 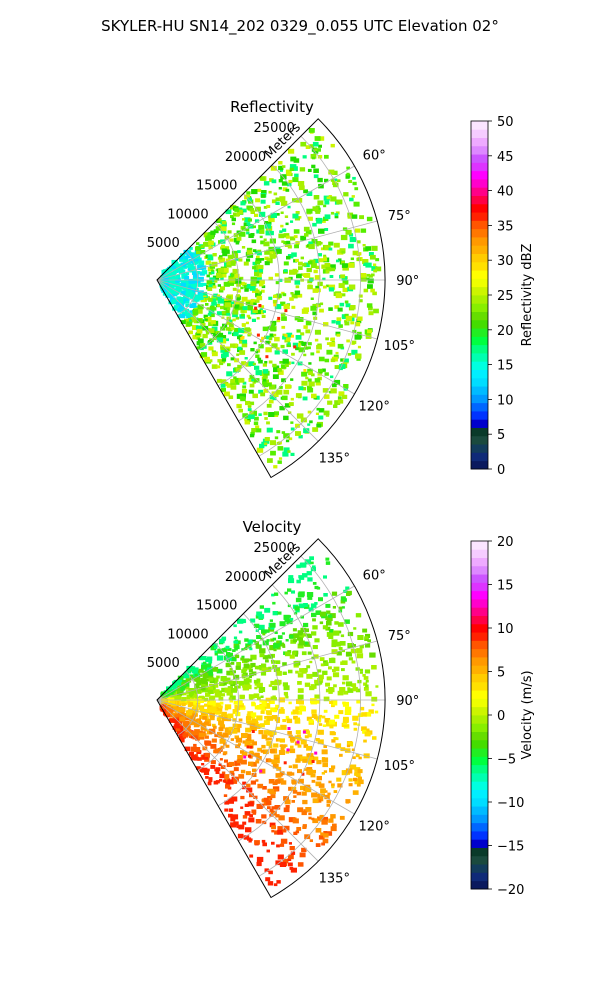 I want to click on azimuth-tick-label: 105°, so click(x=399, y=346).